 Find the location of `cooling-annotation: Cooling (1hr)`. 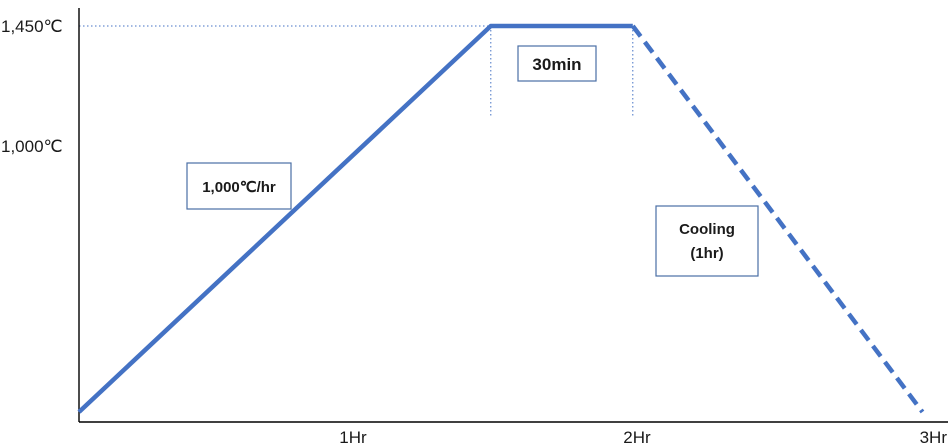

cooling-annotation: Cooling (1hr) is located at coordinates (707, 241).